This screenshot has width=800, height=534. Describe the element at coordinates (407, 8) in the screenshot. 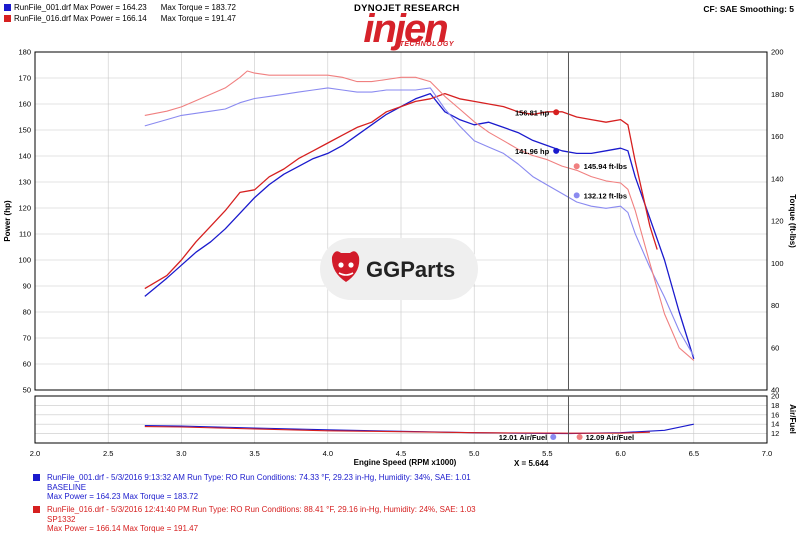

I see `brand-title: DYNOJET RESEARCH` at that location.